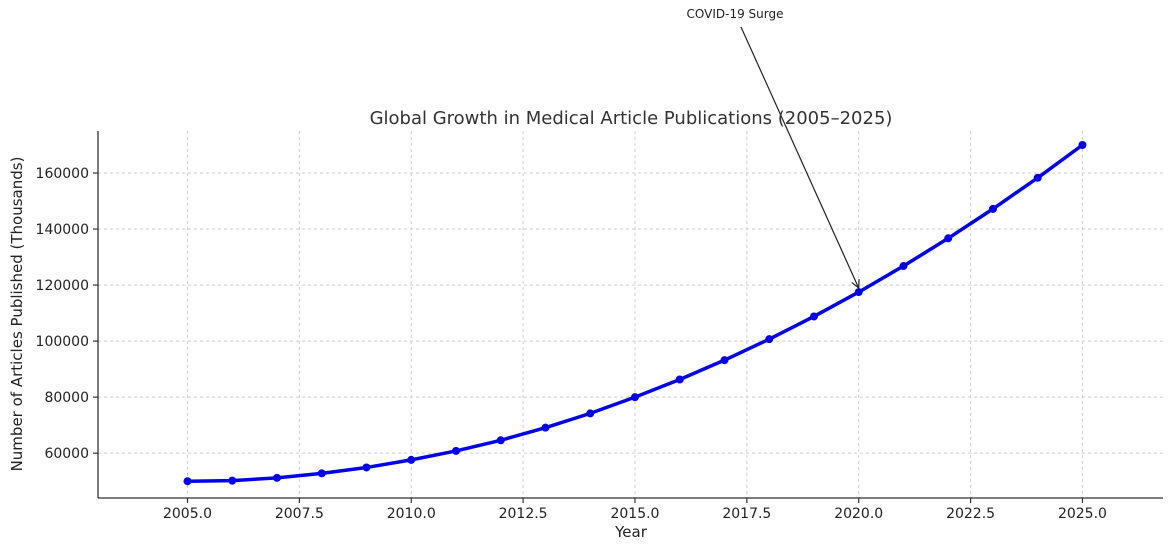 The height and width of the screenshot is (547, 1170). I want to click on x-tick-label: 2005.0, so click(187, 514).